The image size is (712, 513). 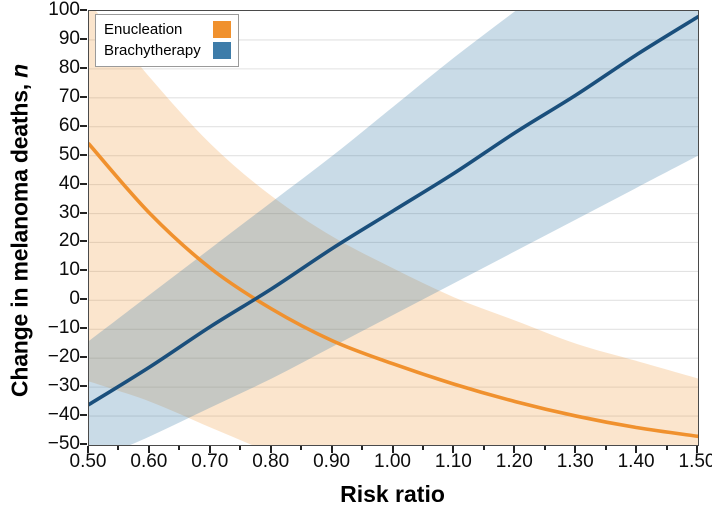 I want to click on y-tick-label: 10, so click(x=69, y=270).